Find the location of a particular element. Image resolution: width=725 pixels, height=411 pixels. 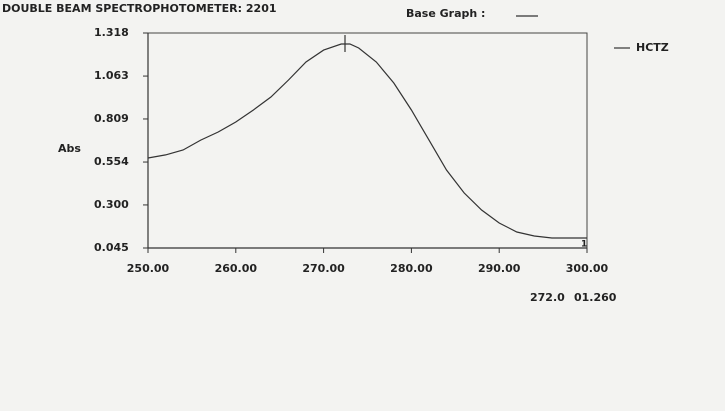

y-axis-label: Abs is located at coordinates (69, 148).